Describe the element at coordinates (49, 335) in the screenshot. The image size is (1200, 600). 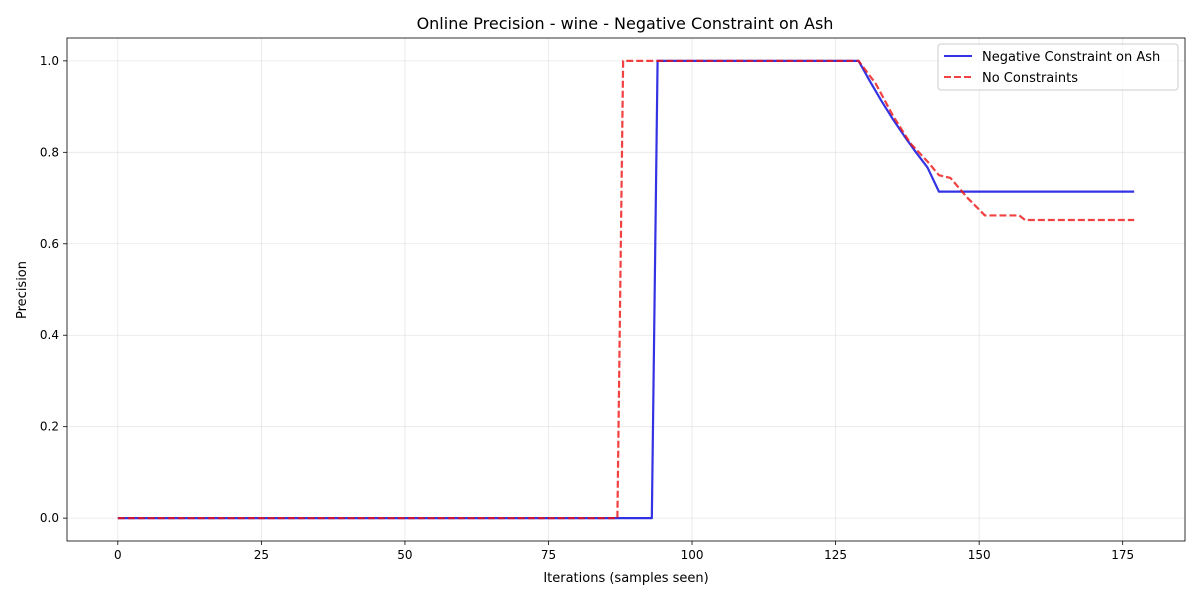
I see `y-tick-label: 0.4` at that location.